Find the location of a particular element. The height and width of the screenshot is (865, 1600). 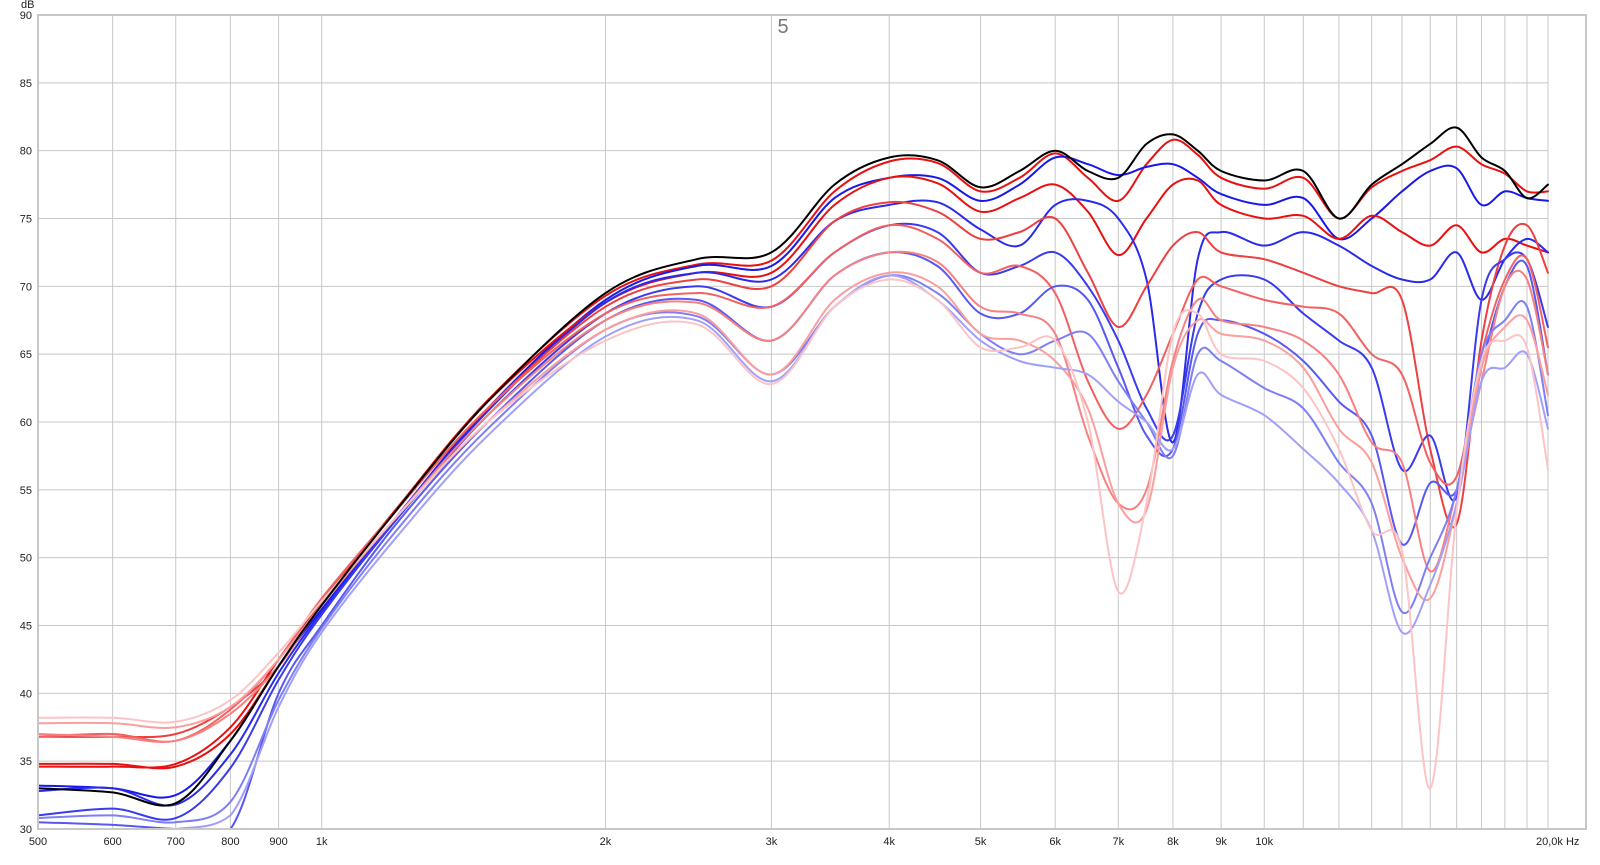

x-tick-label: 20,0k Hz is located at coordinates (1557, 842).